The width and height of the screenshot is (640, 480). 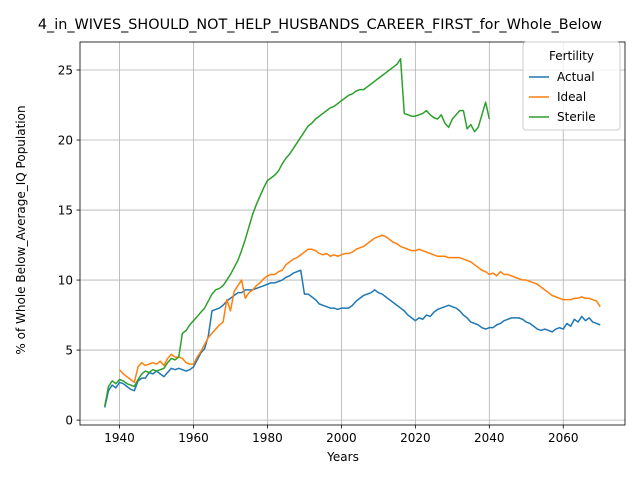 What do you see at coordinates (489, 438) in the screenshot?
I see `x-tick-label: 2040` at bounding box center [489, 438].